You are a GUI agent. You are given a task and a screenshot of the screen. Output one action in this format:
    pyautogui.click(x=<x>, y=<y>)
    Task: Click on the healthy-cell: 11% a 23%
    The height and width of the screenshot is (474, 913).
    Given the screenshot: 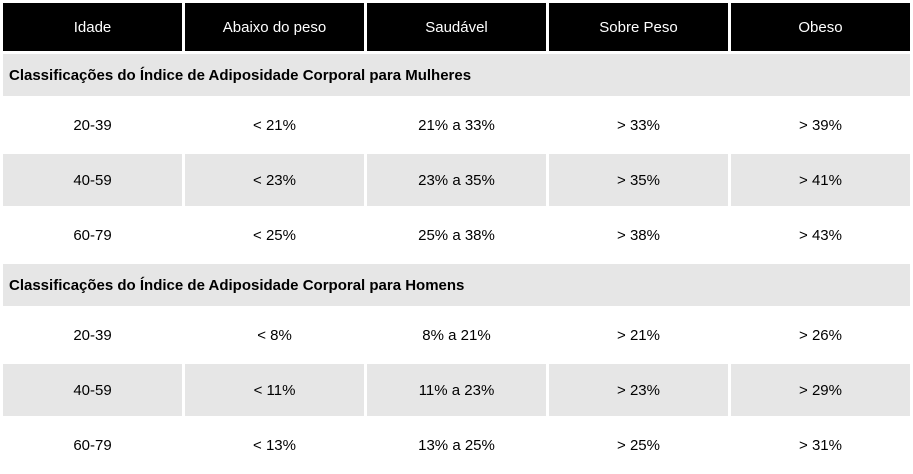 What is the action you would take?
    pyautogui.click(x=456, y=390)
    